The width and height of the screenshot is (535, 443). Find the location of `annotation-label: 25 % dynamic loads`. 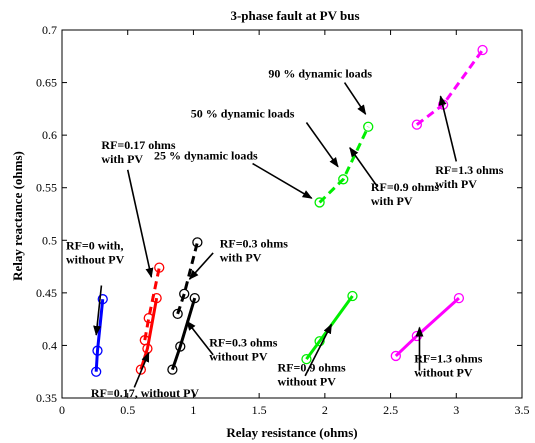

annotation-label: 25 % dynamic loads is located at coordinates (206, 155).